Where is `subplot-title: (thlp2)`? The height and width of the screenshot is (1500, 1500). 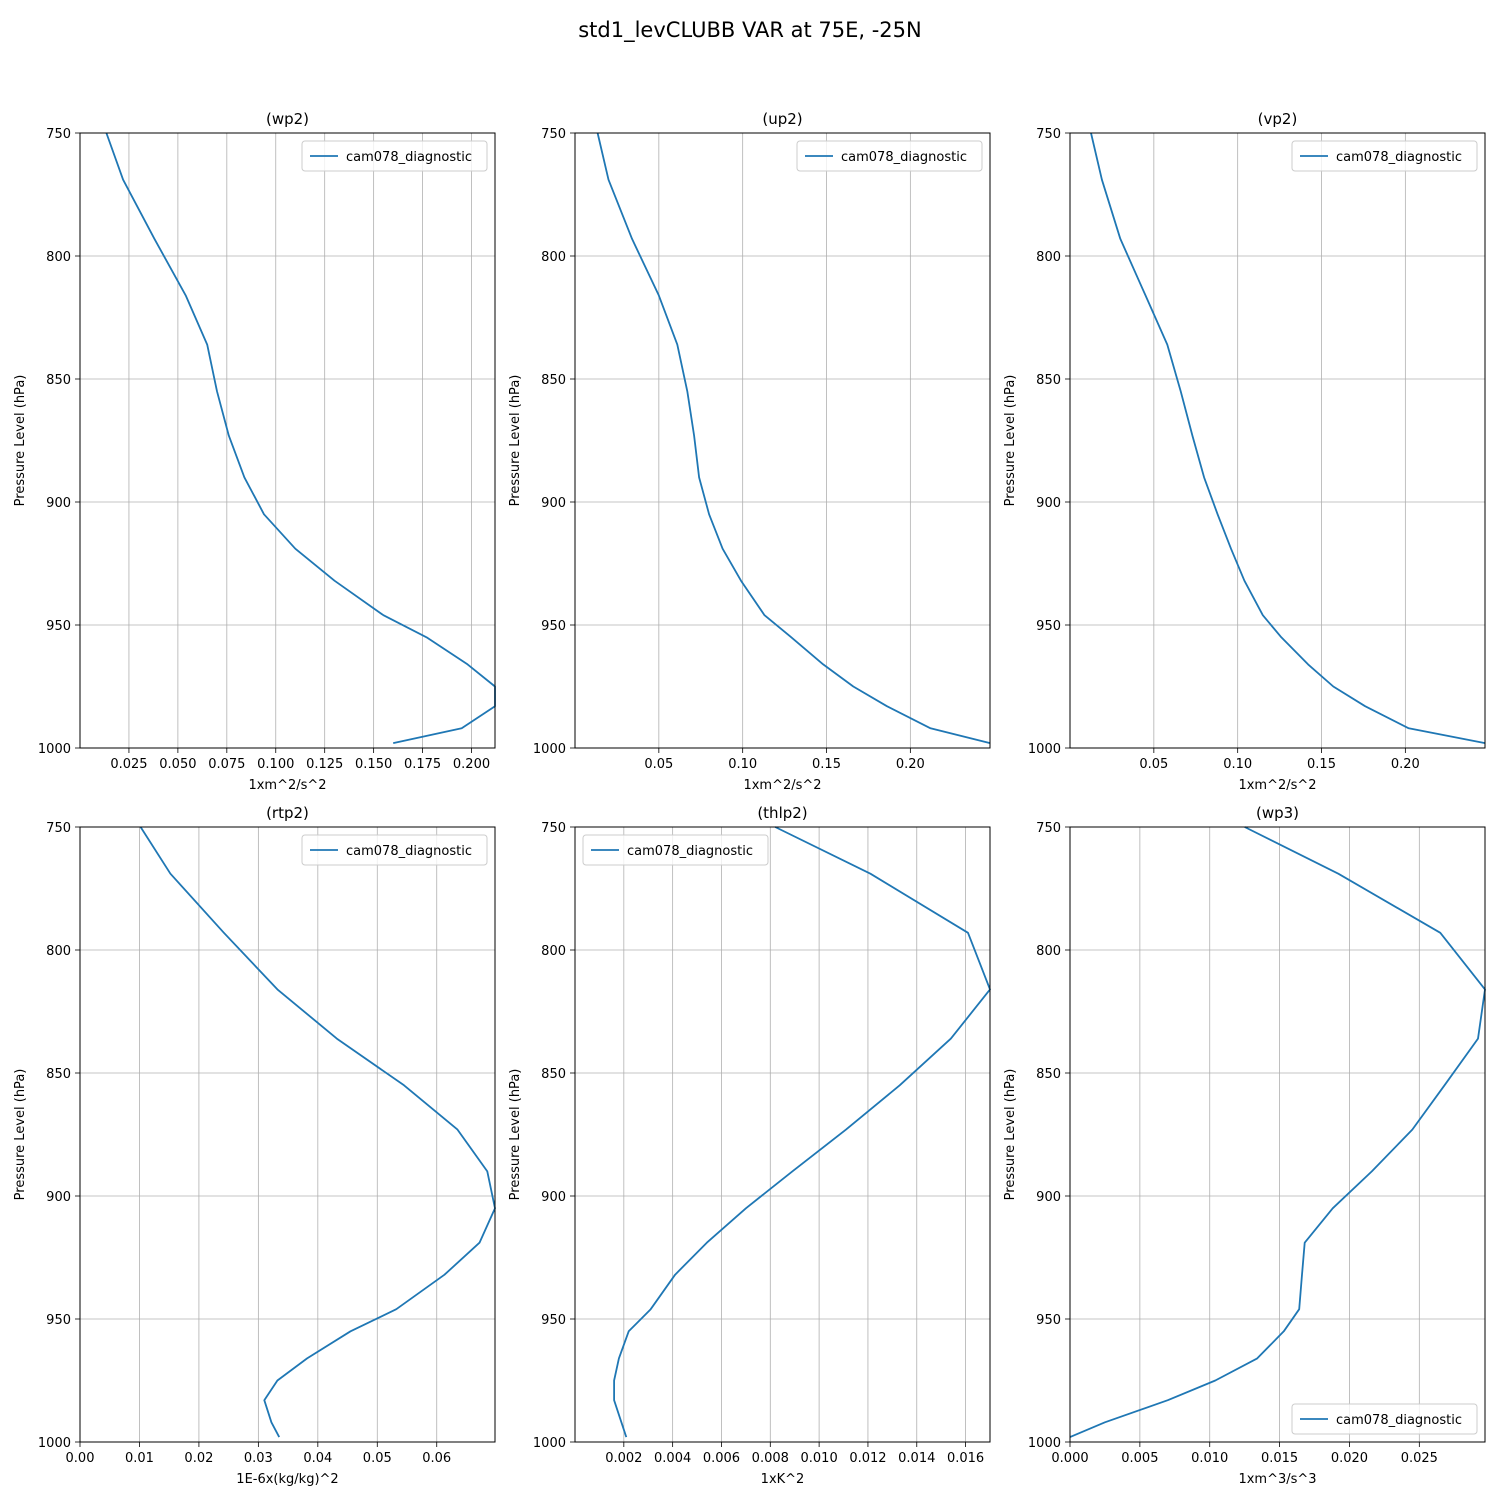 subplot-title: (thlp2) is located at coordinates (782, 813).